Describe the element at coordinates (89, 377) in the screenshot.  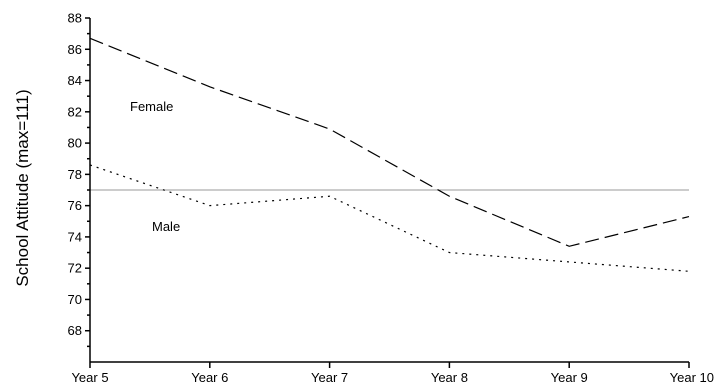
I see `x-tick-label: Year 5` at that location.